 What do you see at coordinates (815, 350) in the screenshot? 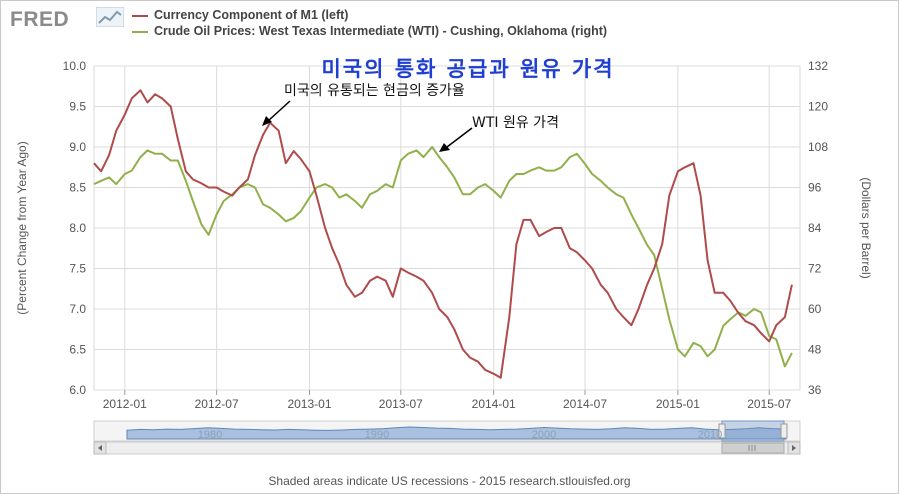
I see `y-tick-label-right: 48` at bounding box center [815, 350].